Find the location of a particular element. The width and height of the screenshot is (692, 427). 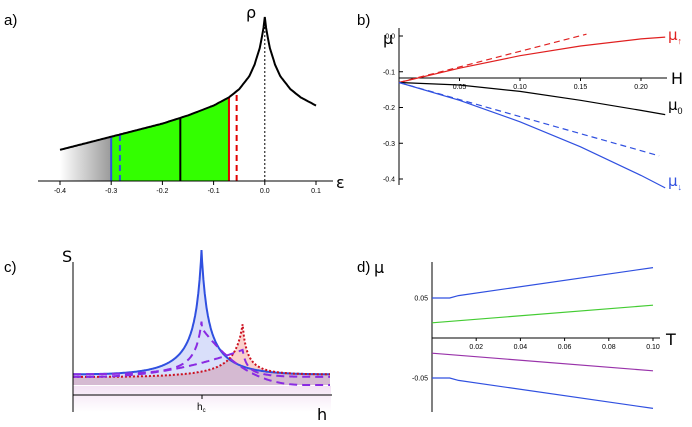

panel-c-line-red is located at coordinates (201, 351).